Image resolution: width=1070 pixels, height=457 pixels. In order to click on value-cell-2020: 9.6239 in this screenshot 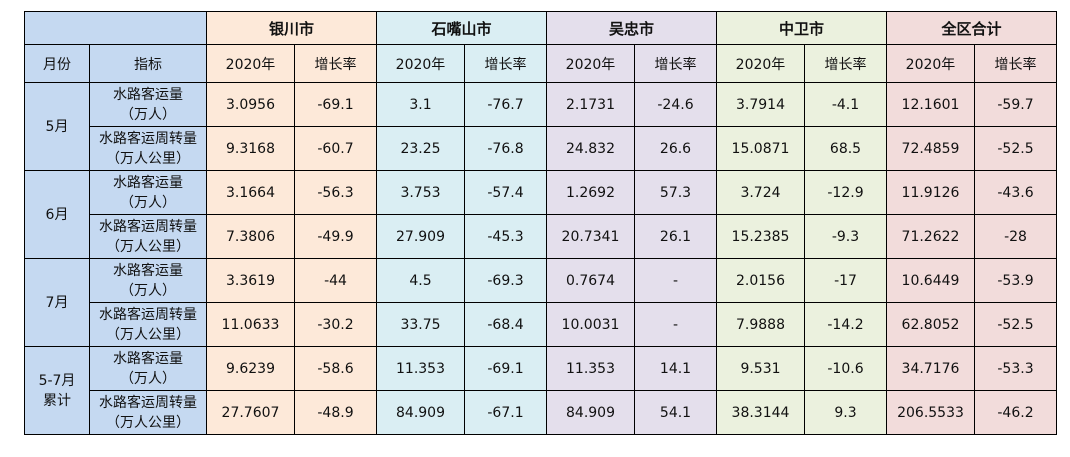, I will do `click(250, 368)`.